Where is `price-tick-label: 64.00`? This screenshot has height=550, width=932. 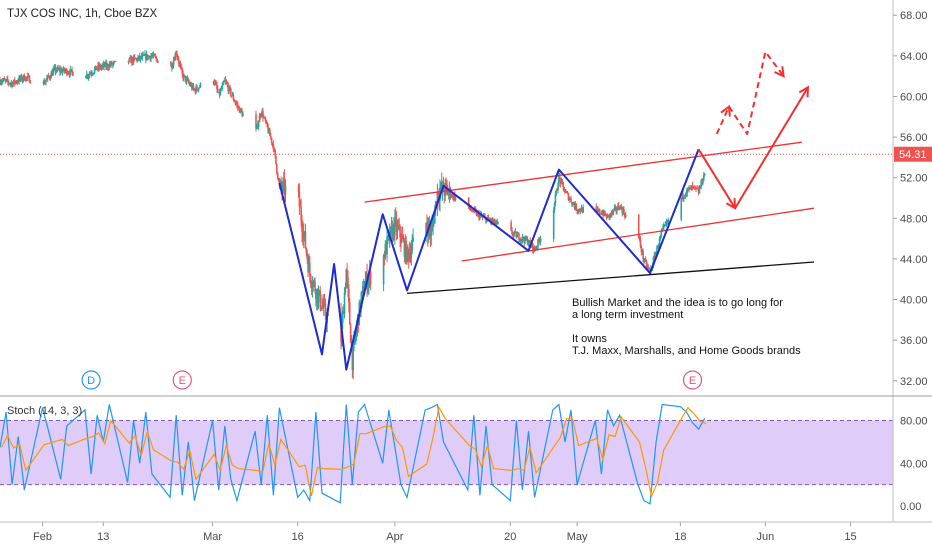
price-tick-label: 64.00 is located at coordinates (914, 57).